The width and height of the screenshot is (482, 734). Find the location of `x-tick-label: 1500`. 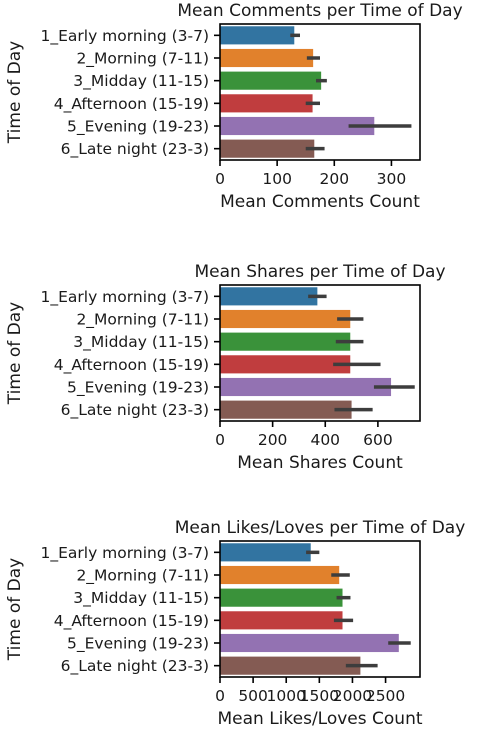

x-tick-label: 1500 is located at coordinates (319, 696).